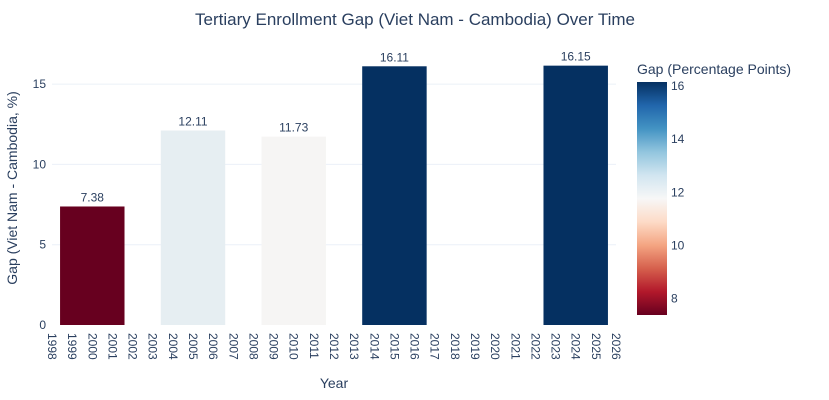 This screenshot has height=400, width=829. I want to click on x-tick-label: 2022, so click(535, 346).